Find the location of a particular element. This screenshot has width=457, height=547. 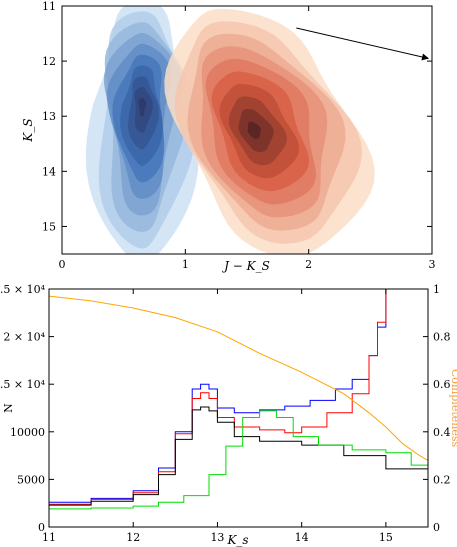

top-y-tick-label: 12 is located at coordinates (49, 61).